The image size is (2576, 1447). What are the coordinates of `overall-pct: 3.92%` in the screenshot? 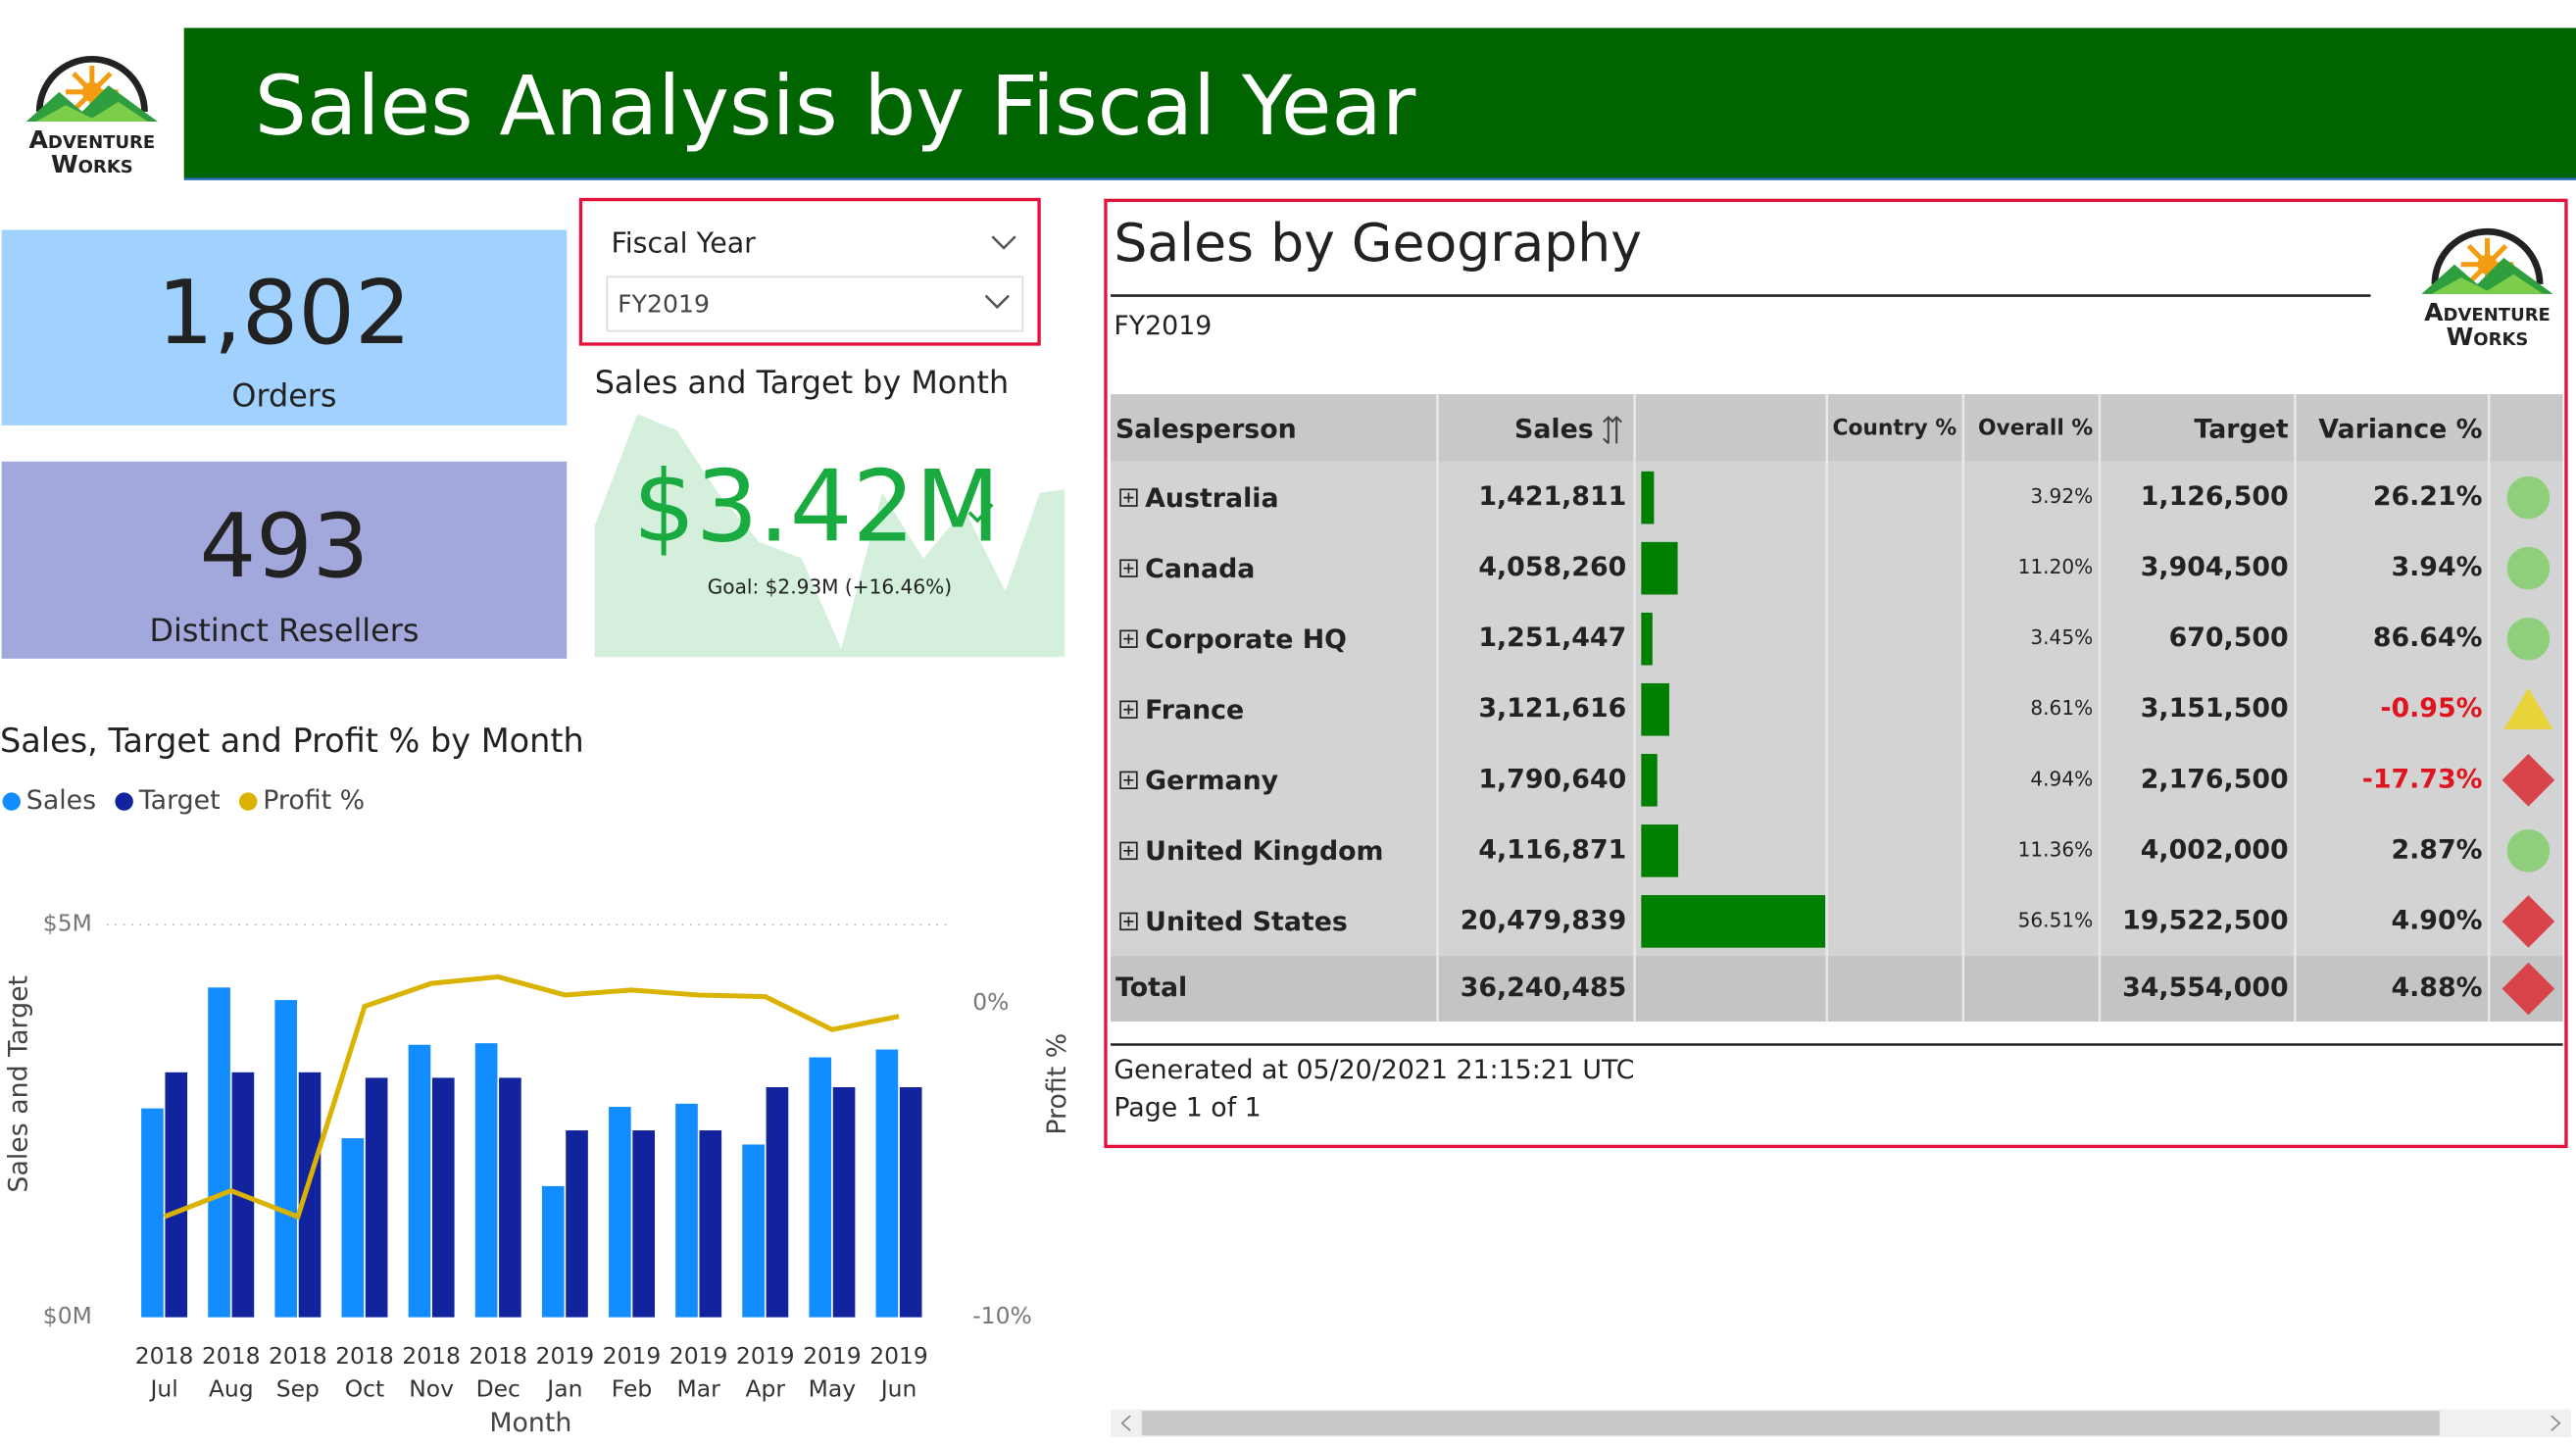 It's located at (2061, 496).